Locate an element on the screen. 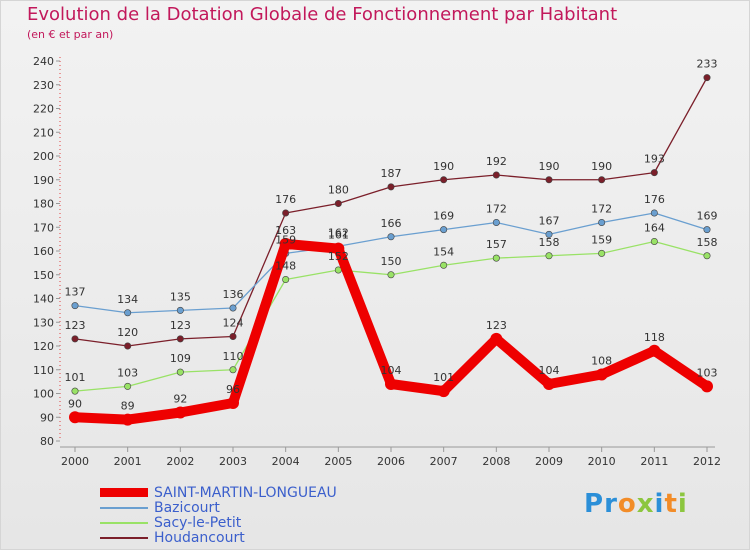  x-tick-label: 2003 is located at coordinates (233, 461).